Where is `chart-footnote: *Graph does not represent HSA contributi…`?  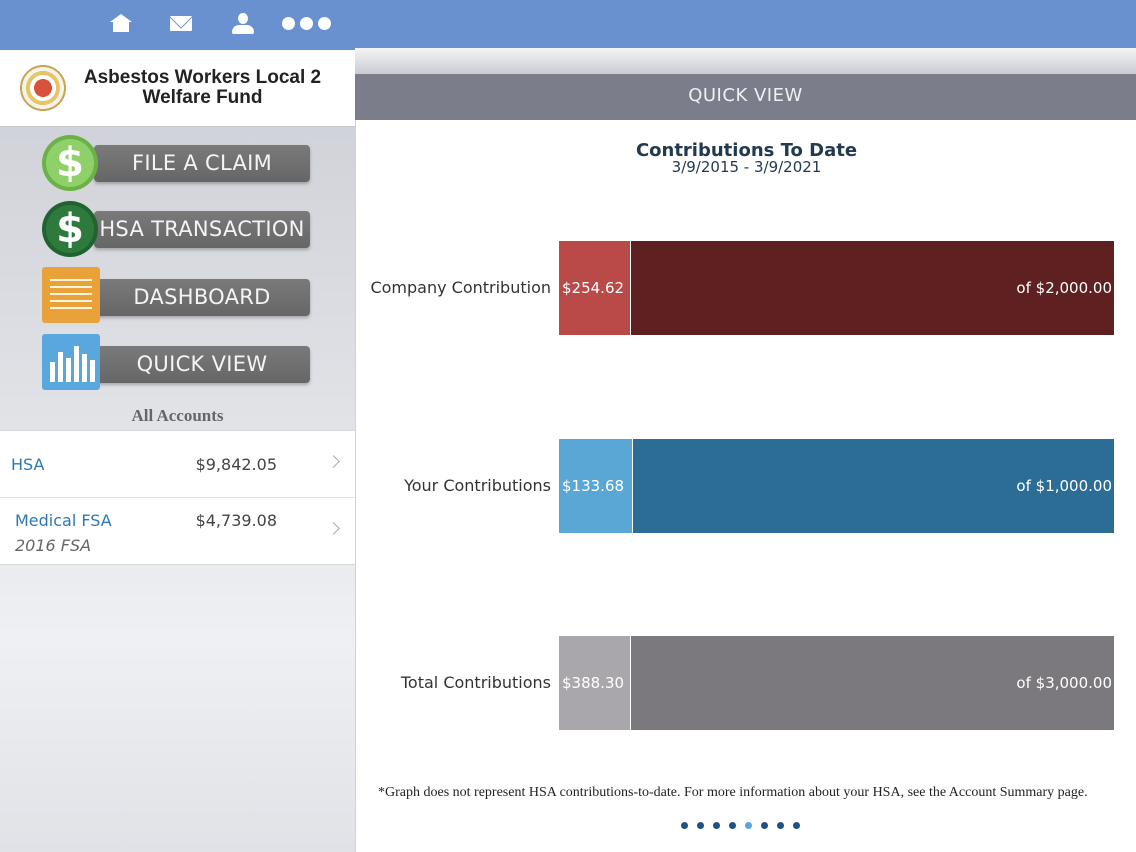
chart-footnote: *Graph does not represent HSA contributi… is located at coordinates (733, 792).